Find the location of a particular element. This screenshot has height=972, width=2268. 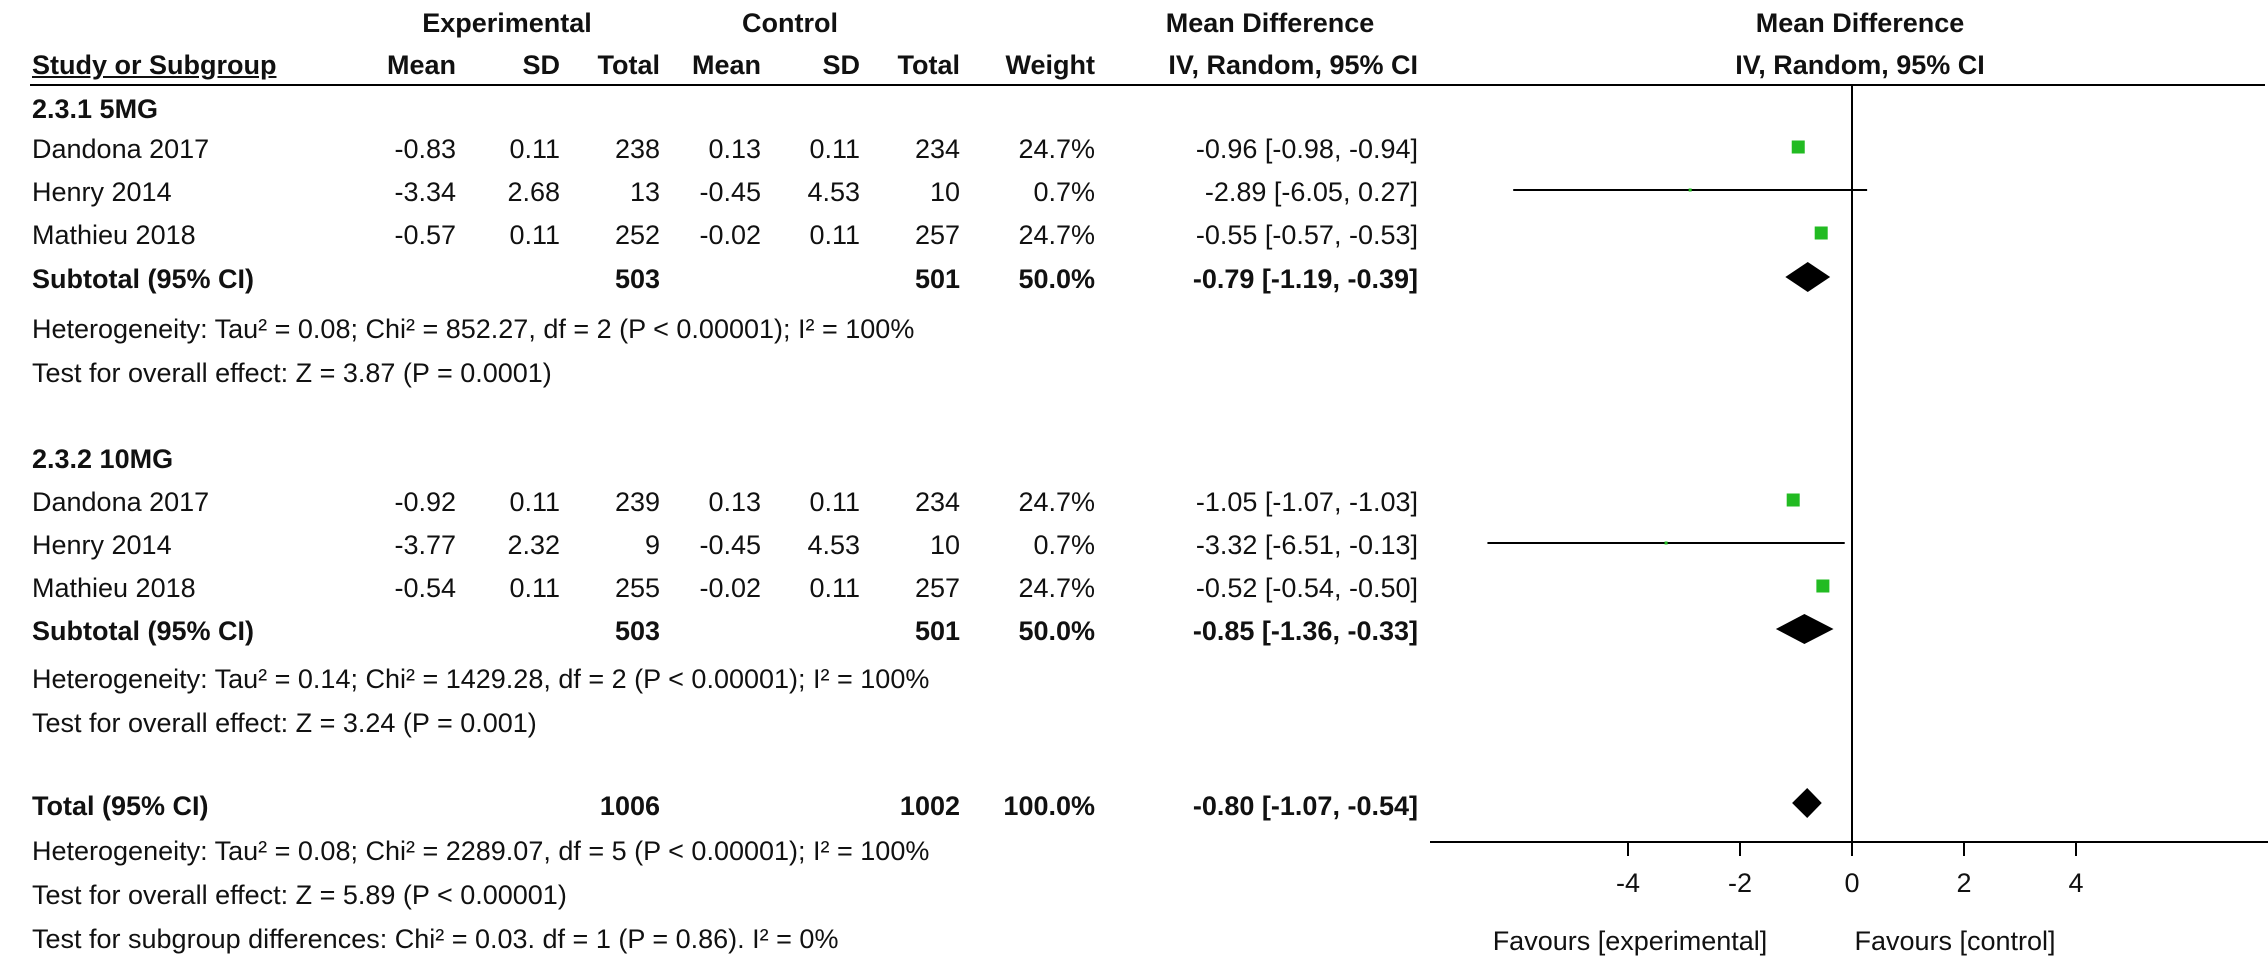

mean-difference-ci: -0.96 [-0.98, -0.94] is located at coordinates (1306, 149).